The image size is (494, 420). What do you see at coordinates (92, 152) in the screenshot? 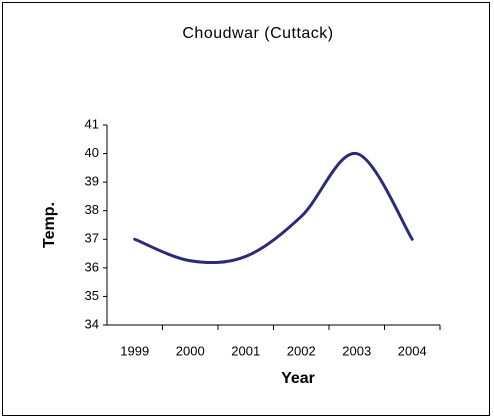
I see `y-tick-label: 40` at bounding box center [92, 152].